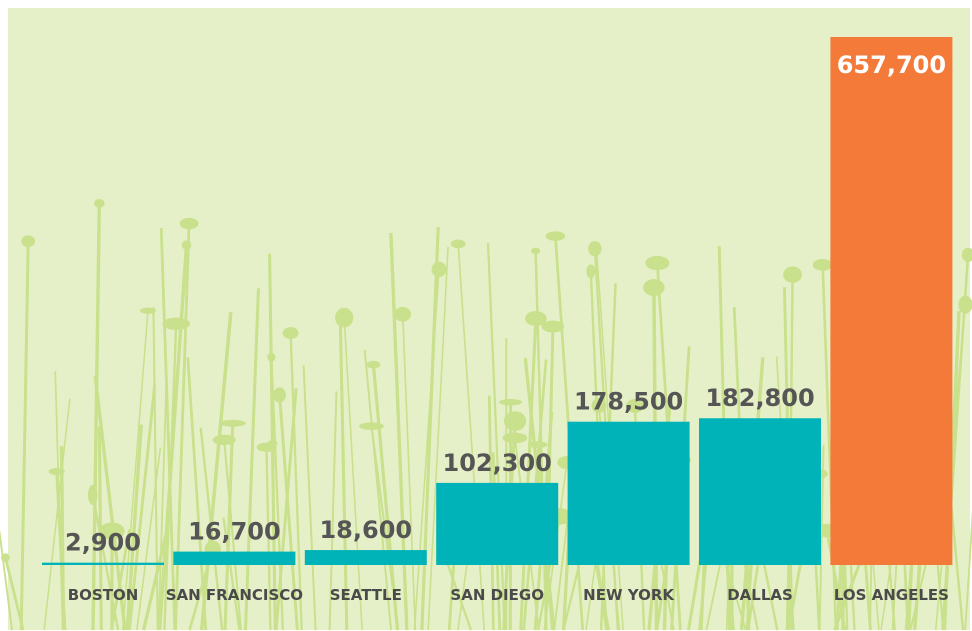  I want to click on value-label: 2,900, so click(103, 543).